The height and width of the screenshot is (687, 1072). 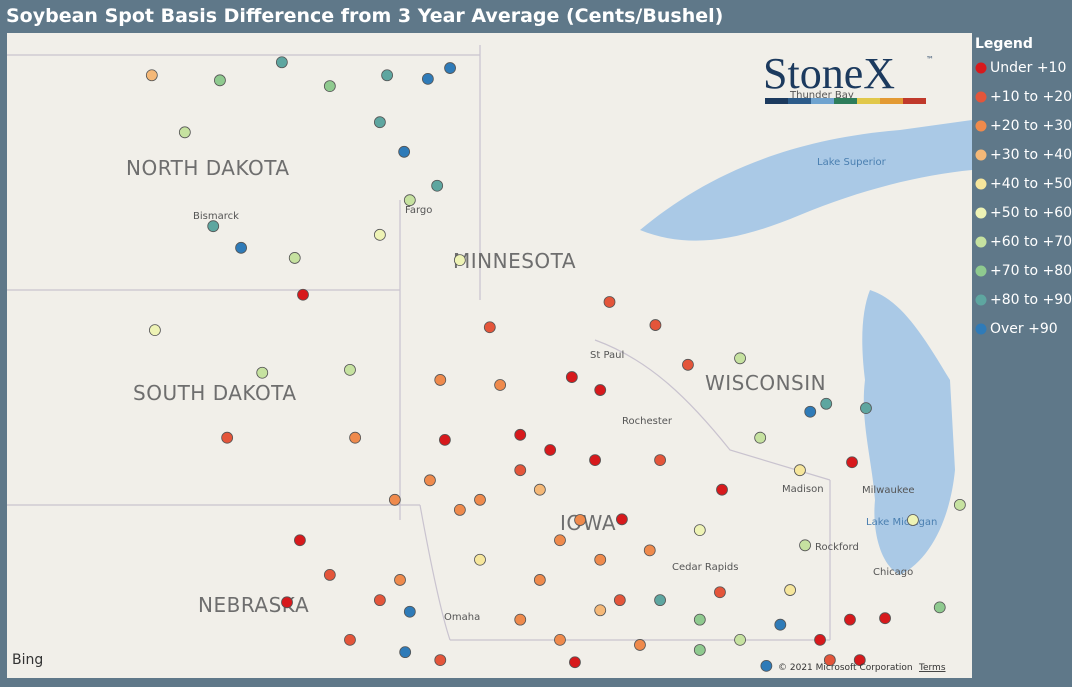 I want to click on city-label: Madison, so click(x=803, y=489).